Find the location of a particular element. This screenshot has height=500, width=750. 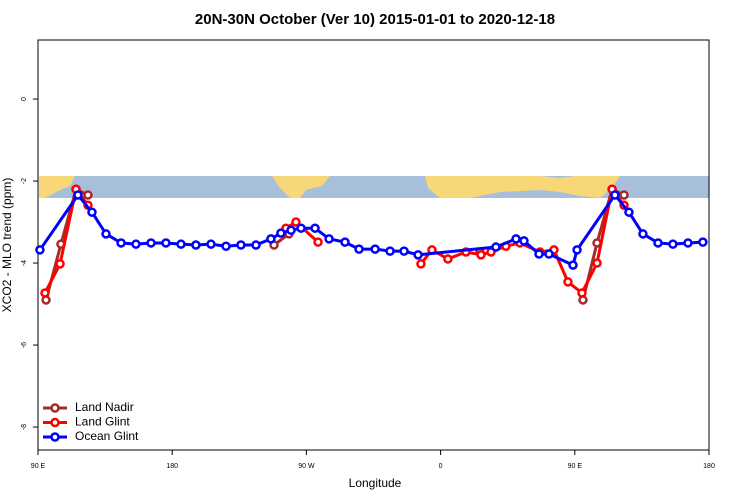

y-tick-label: 0 is located at coordinates (24, 99).